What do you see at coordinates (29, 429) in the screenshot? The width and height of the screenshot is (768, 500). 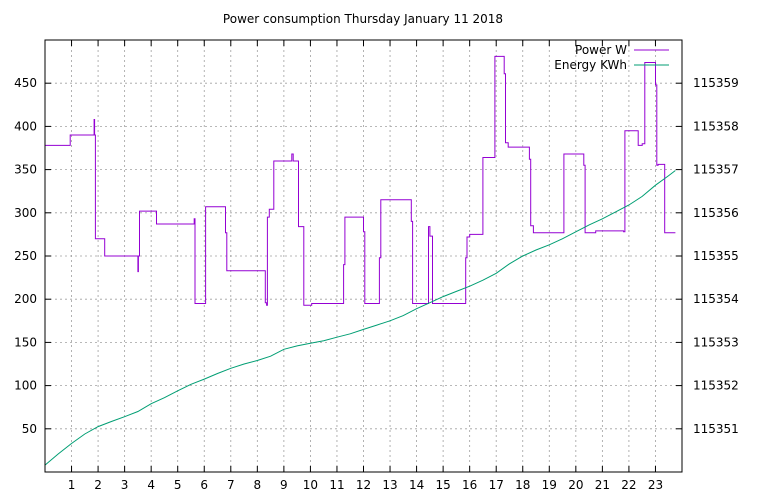 I see `y-tick-label: 50` at bounding box center [29, 429].